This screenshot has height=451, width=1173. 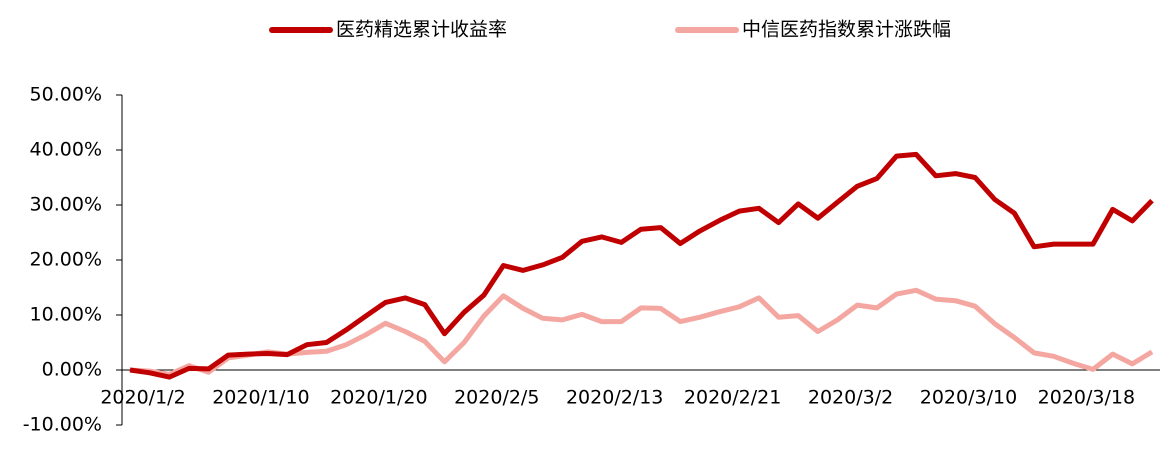 I want to click on y-tick-label: 50.00%, so click(x=66, y=95).